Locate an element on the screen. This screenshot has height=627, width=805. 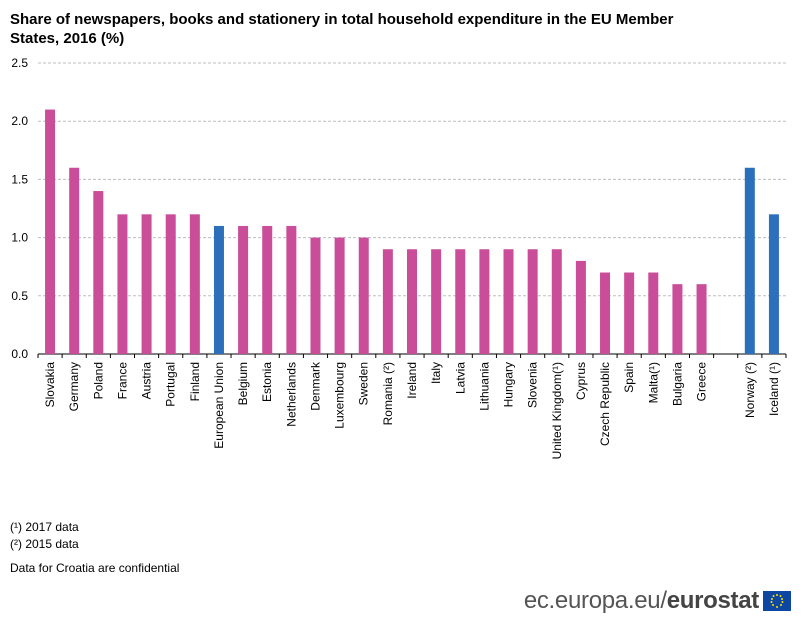
x-tick-label: Lithuania is located at coordinates (484, 386).